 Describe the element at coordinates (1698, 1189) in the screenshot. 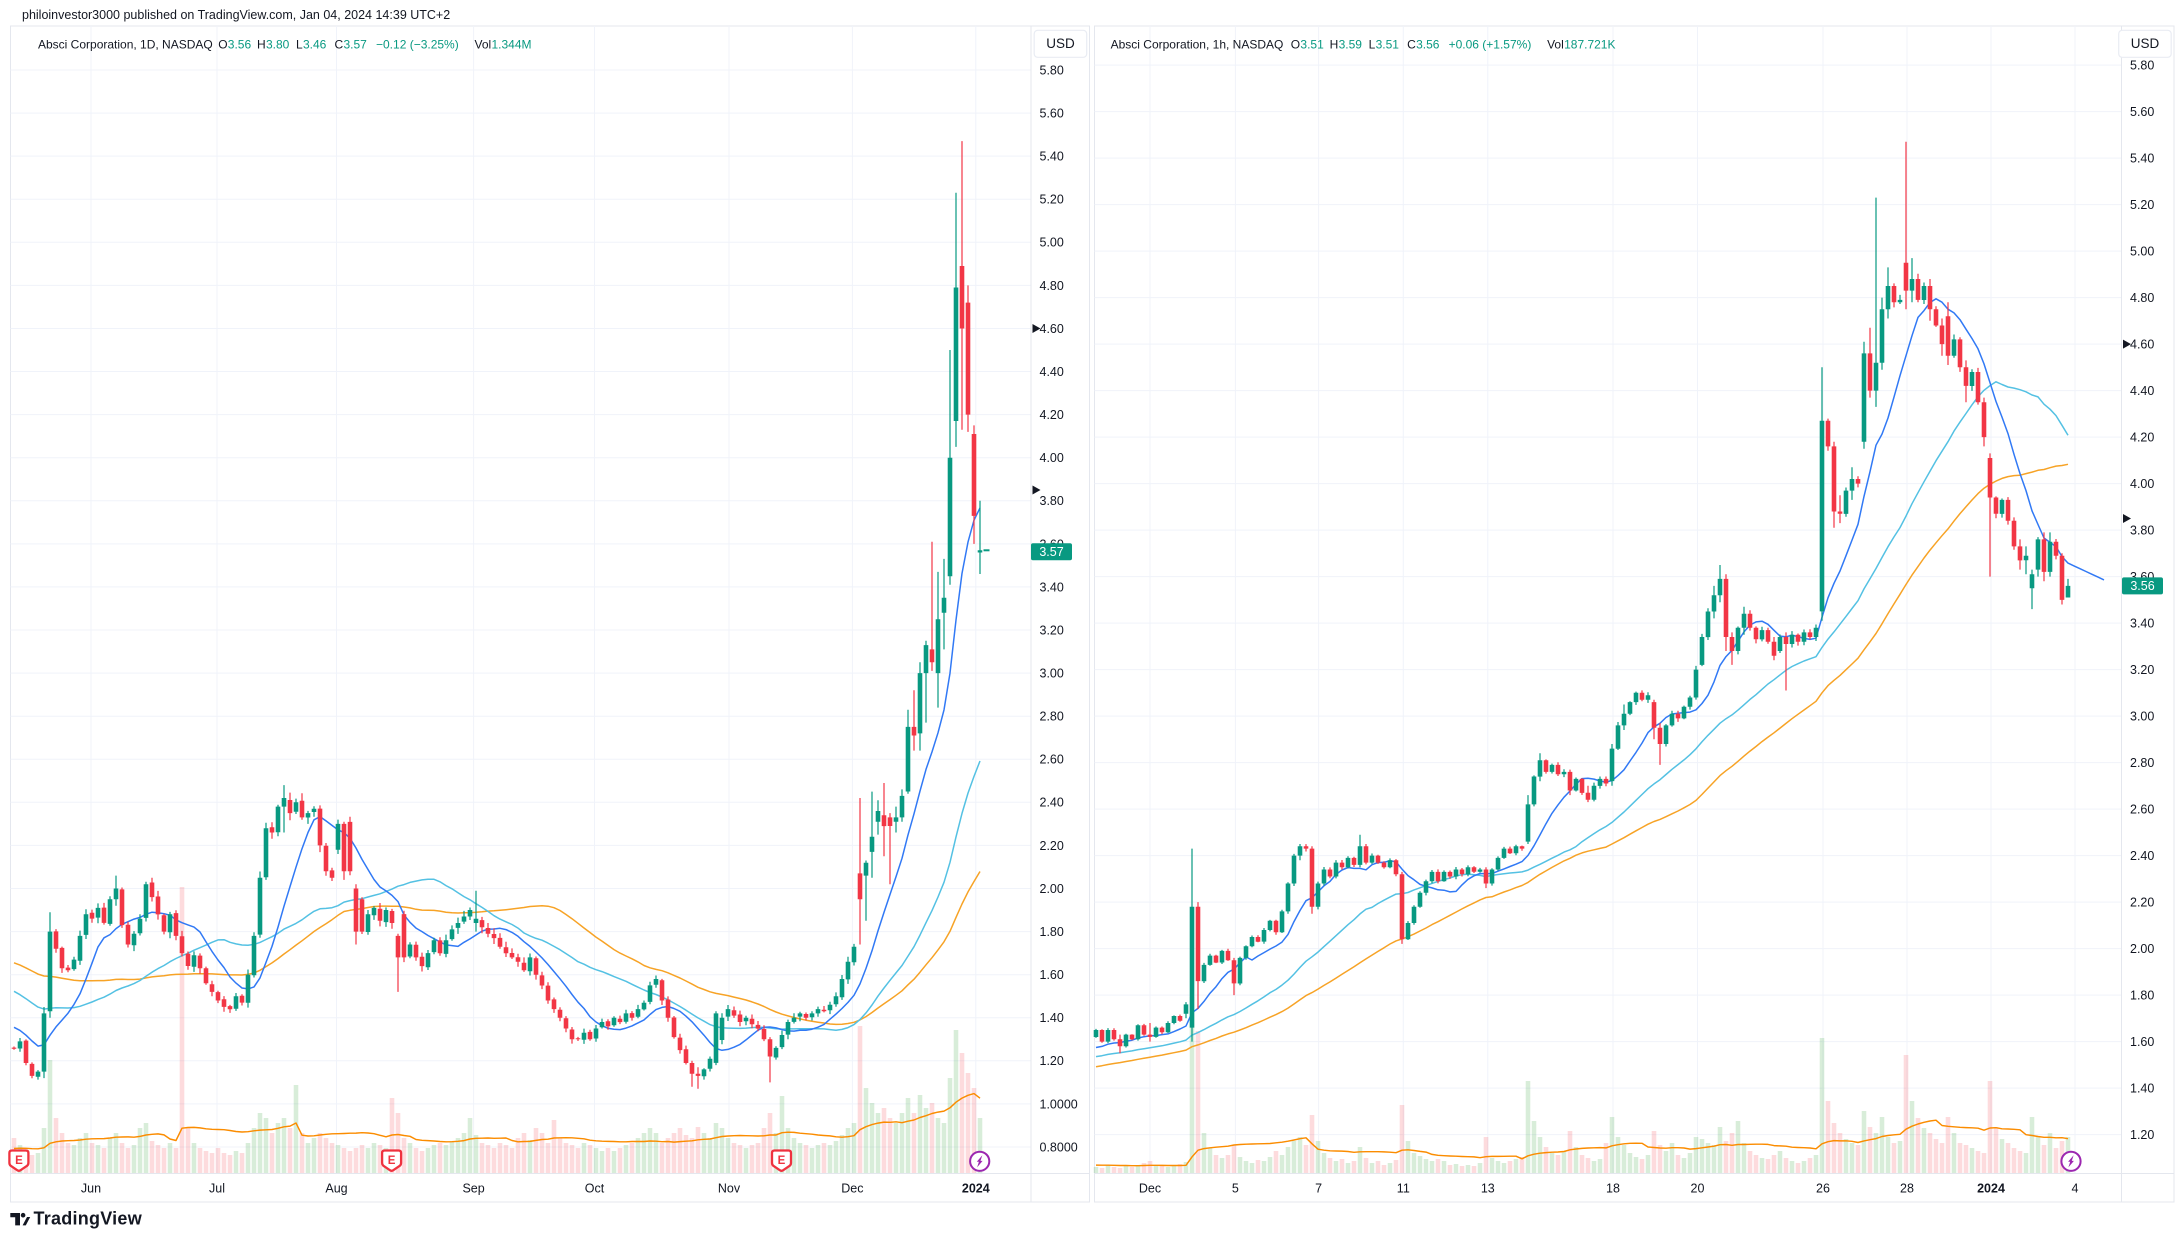

I see `svg-text: 20` at that location.